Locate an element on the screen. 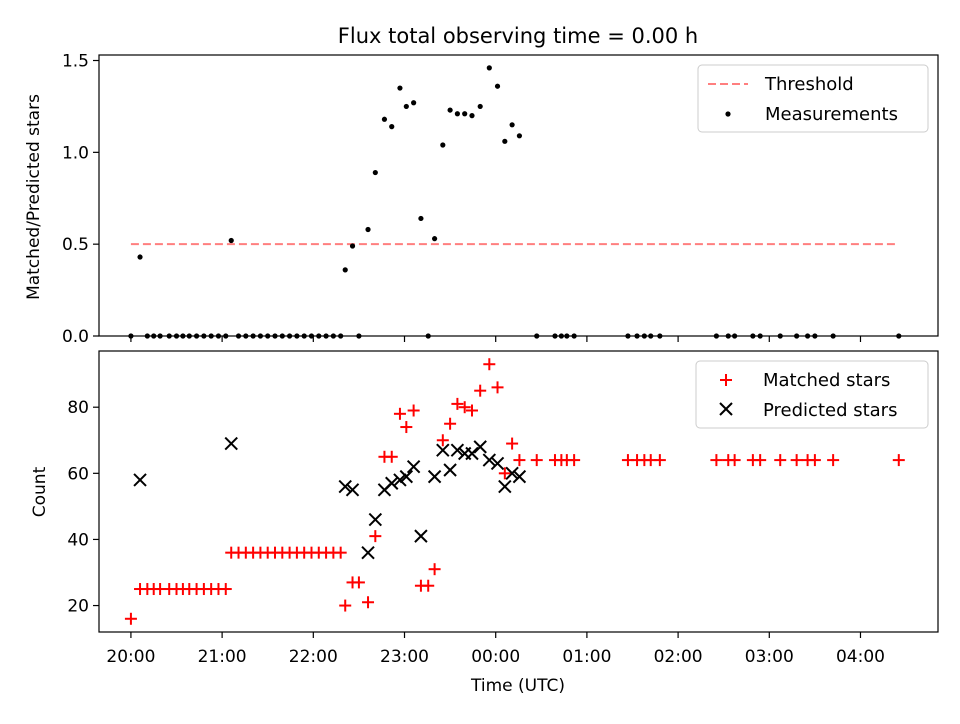 Image resolution: width=960 pixels, height=724 pixels. bottom-y-ticks: 20 40 60 80 is located at coordinates (83, 507).